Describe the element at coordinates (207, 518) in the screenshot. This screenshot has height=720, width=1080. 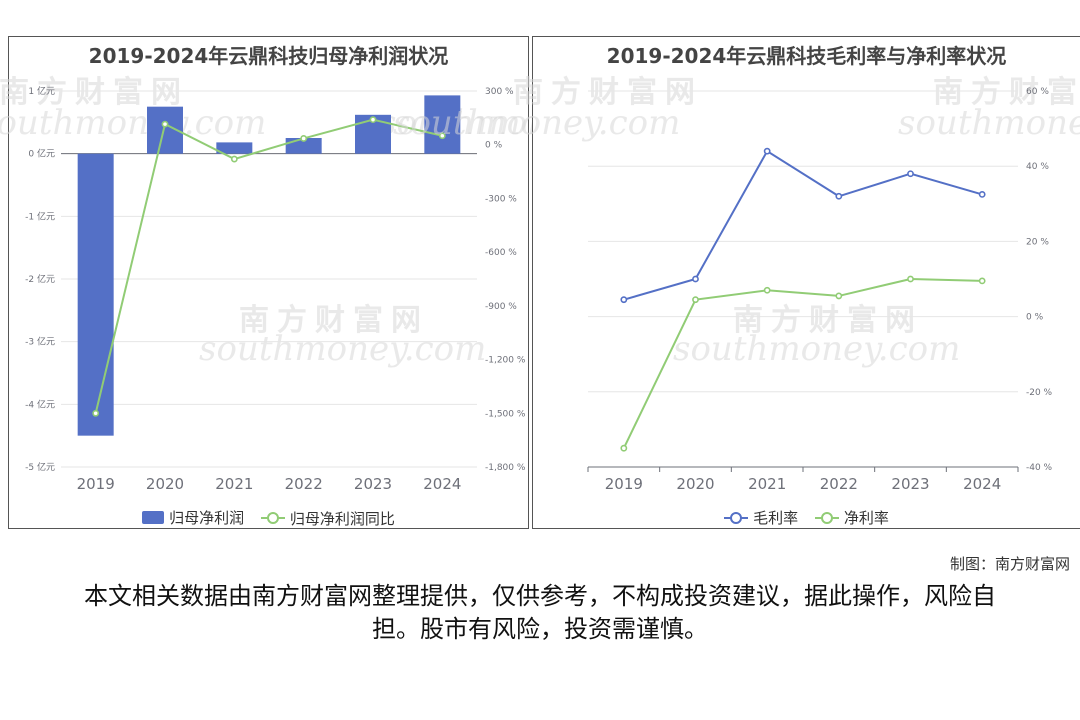
I see `legend-label: 归母净利润` at that location.